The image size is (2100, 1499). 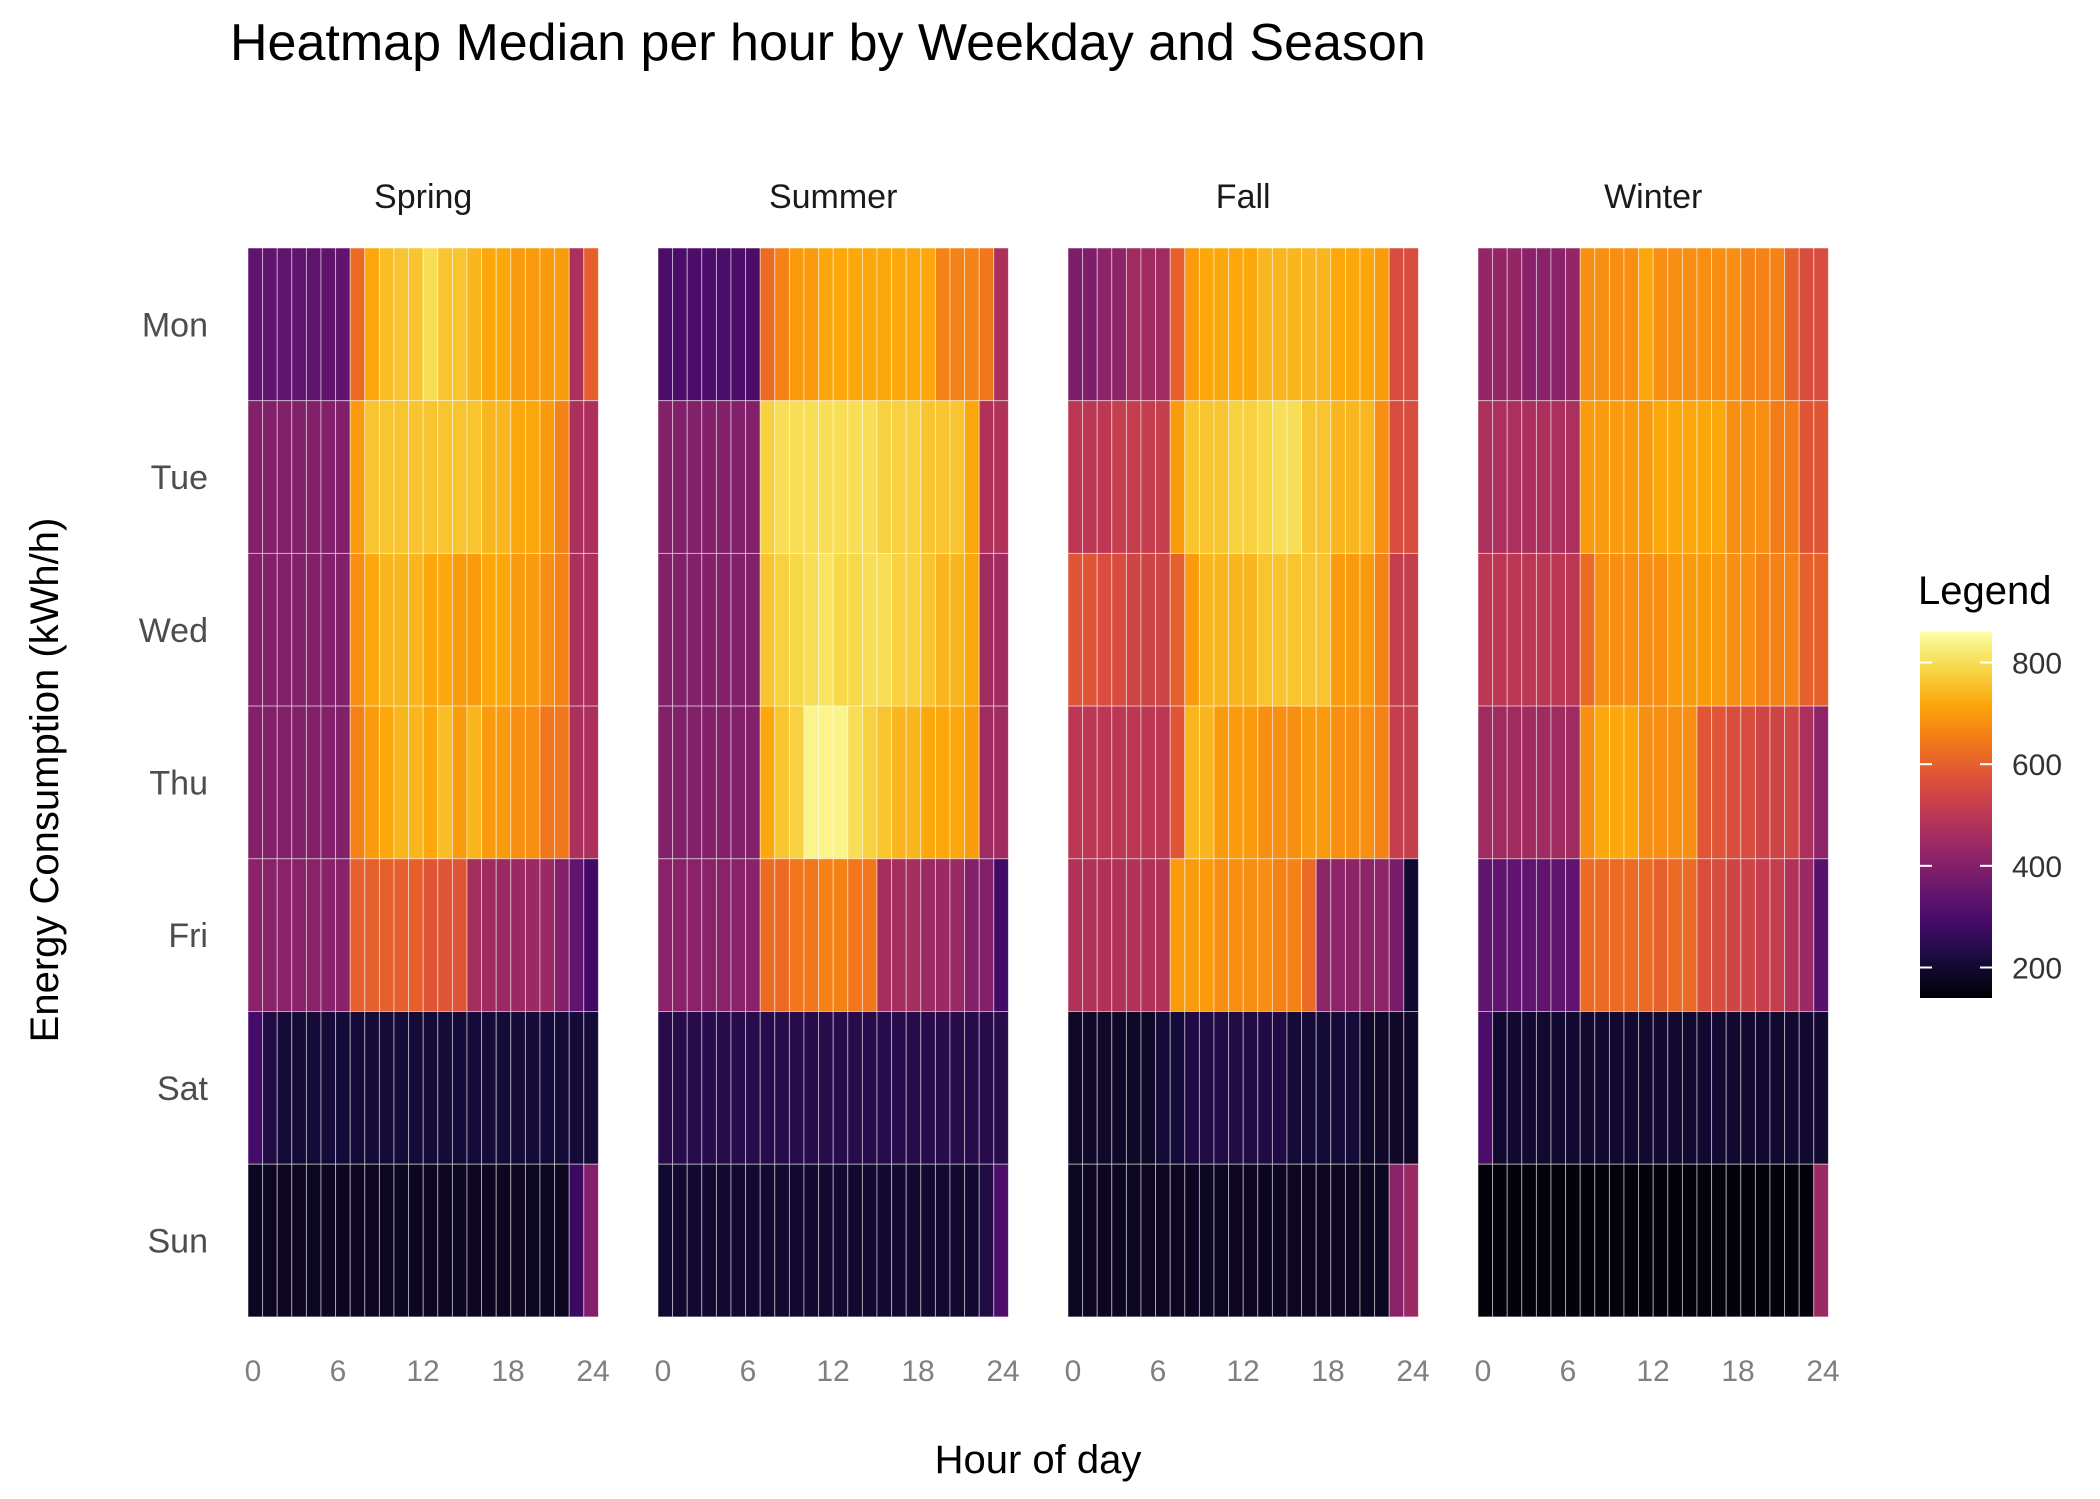 I want to click on panel-winter: Winter 0 6 12 18 24, so click(x=1657, y=783).